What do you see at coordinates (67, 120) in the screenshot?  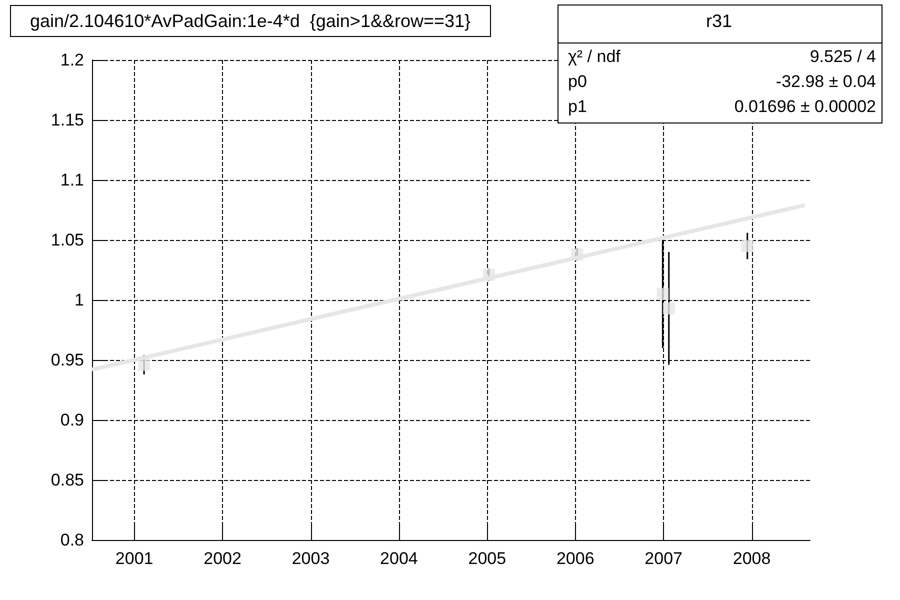 I see `y-tick-label: 1.15` at bounding box center [67, 120].